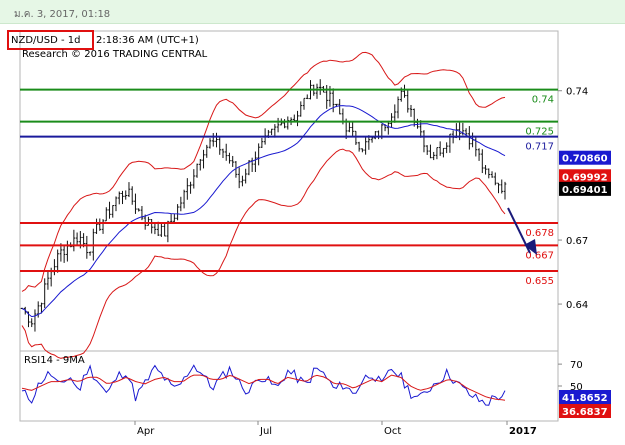 The image size is (625, 445). What do you see at coordinates (312, 12) in the screenshot?
I see `top-bar: ม.ค. 3, 2017, 01:18` at bounding box center [312, 12].